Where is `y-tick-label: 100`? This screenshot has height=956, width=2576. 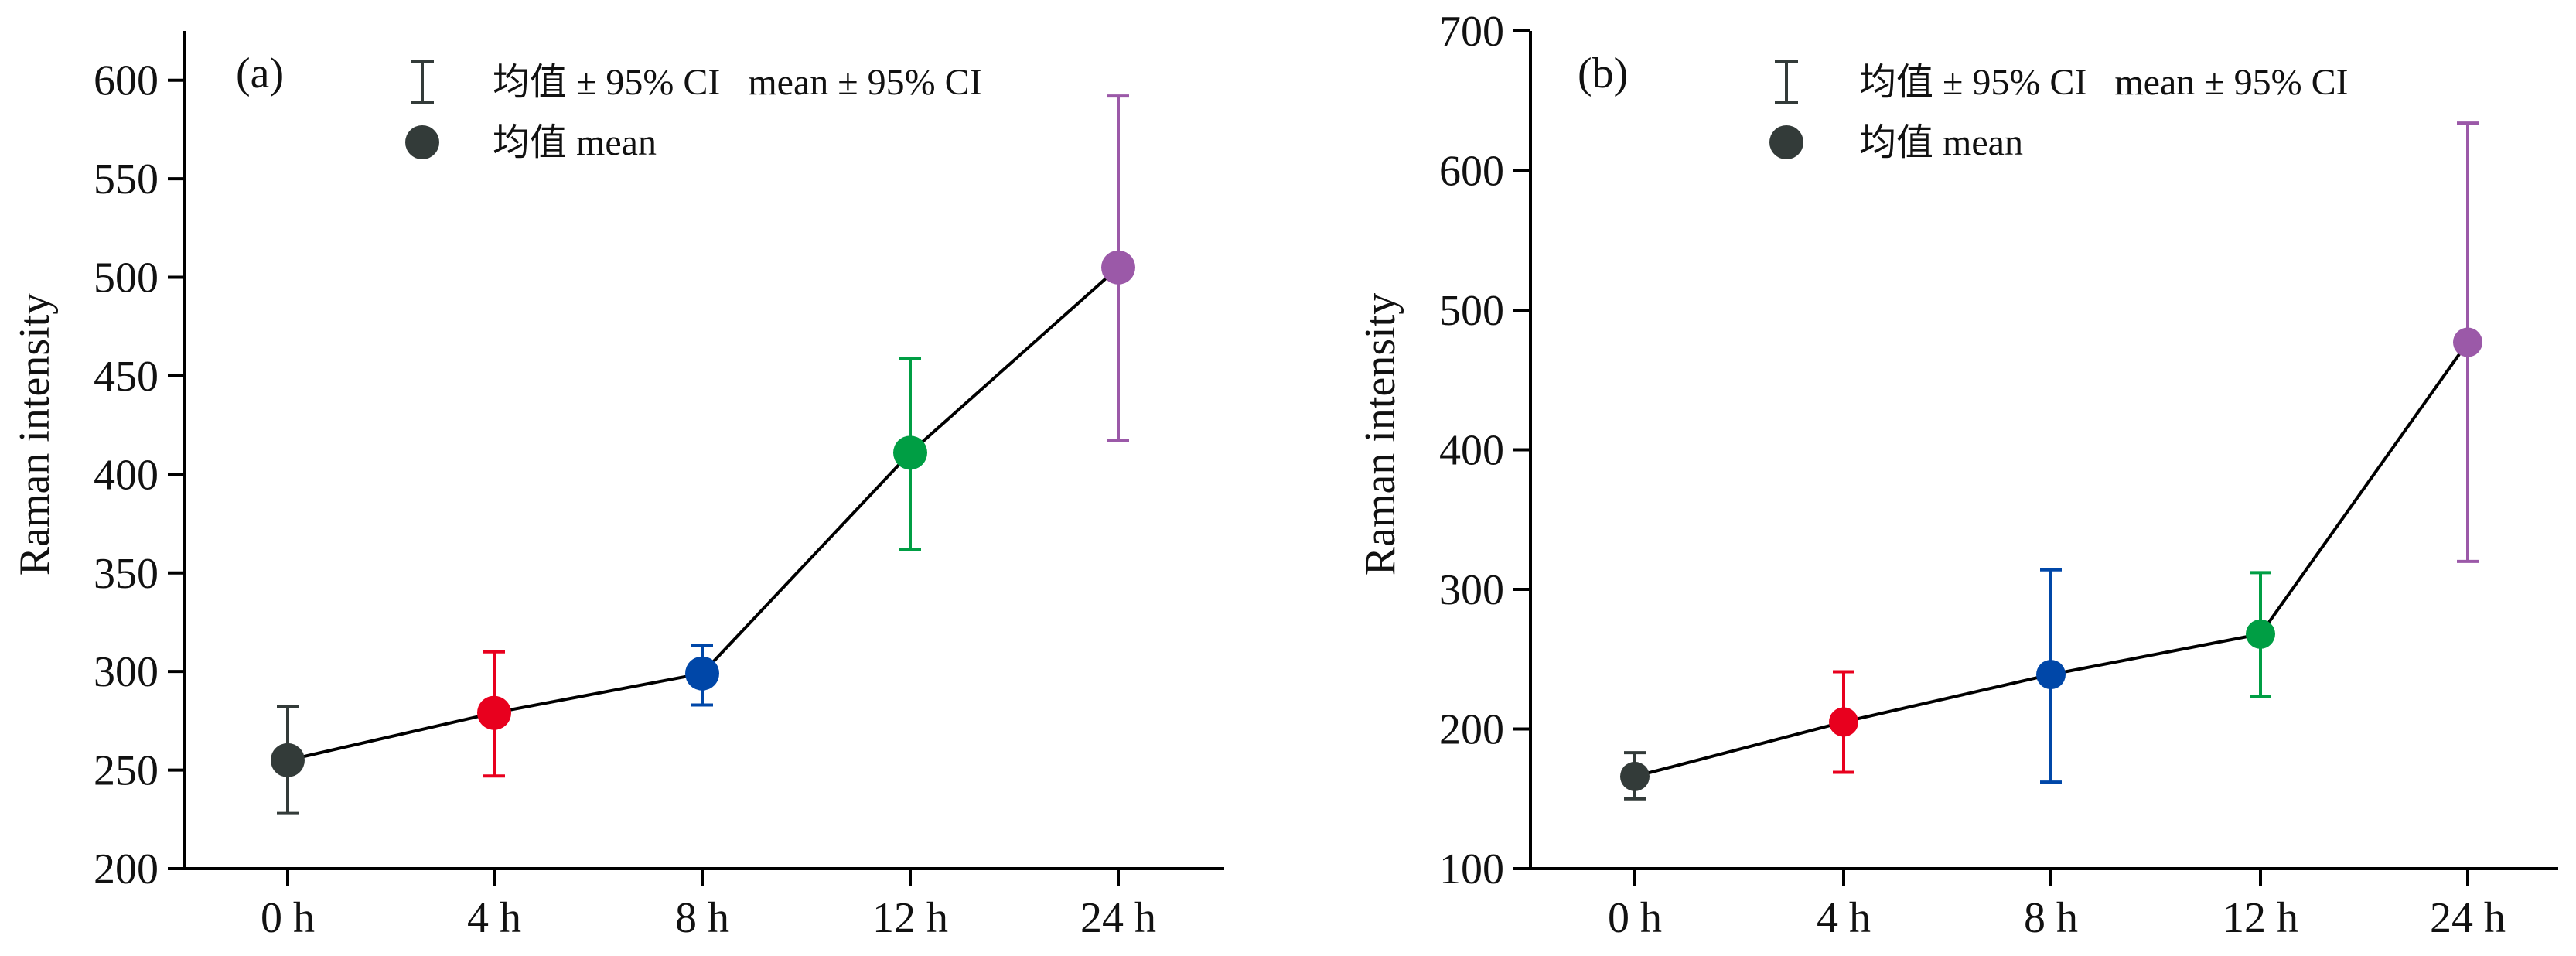
y-tick-label: 100 is located at coordinates (1472, 869).